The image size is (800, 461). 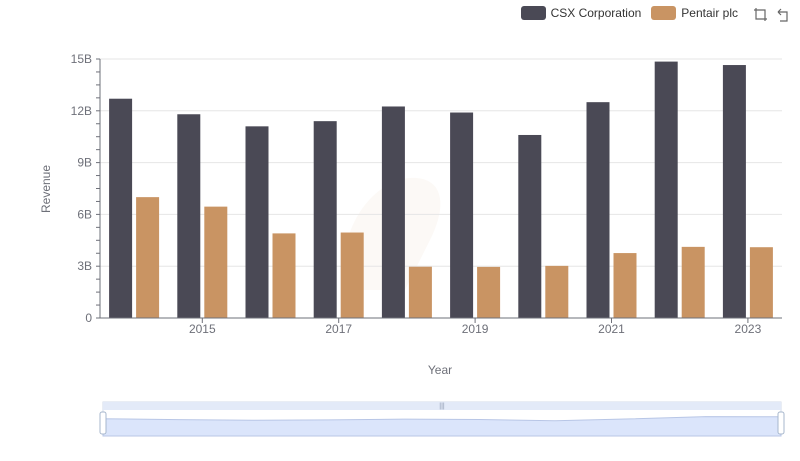 I want to click on x-tick-labels: 2015 2017 2019 2021 2023, so click(x=475, y=327).